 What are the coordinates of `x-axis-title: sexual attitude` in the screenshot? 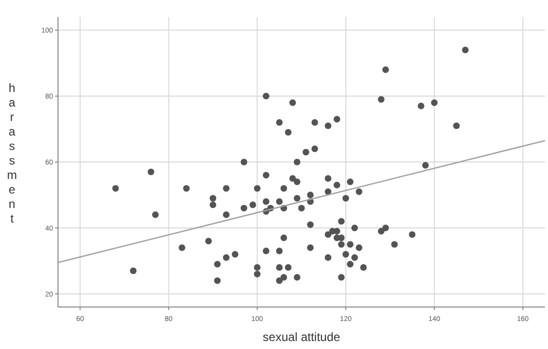 It's located at (301, 337).